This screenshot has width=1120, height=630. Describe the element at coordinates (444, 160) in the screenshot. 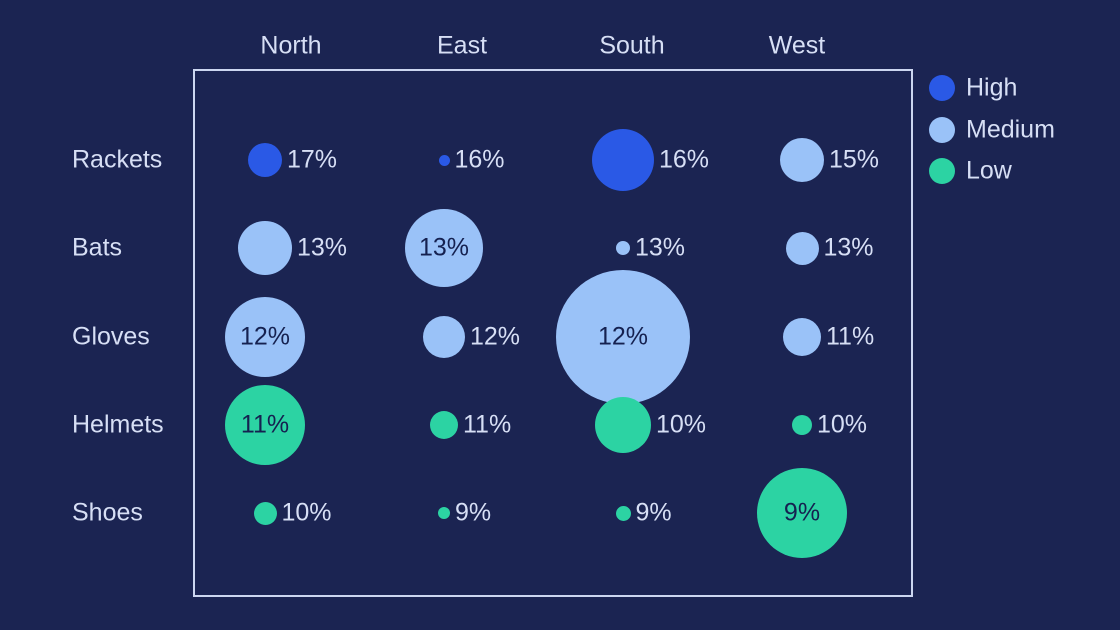

I see `bubble-rackets-east` at that location.